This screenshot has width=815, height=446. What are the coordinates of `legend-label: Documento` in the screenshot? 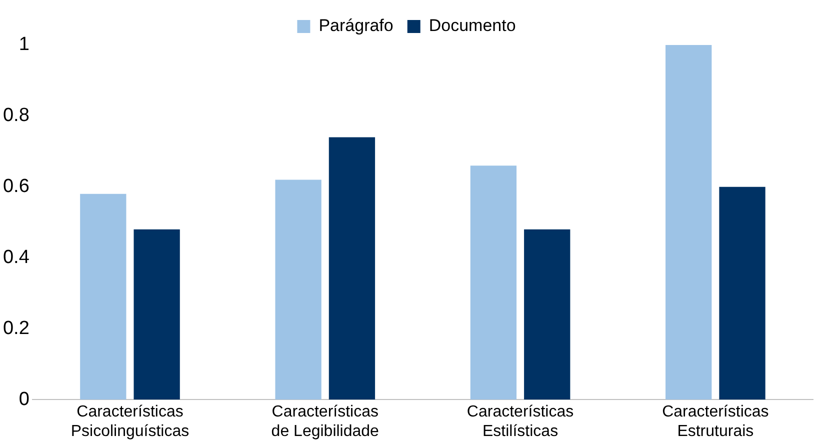 It's located at (472, 26).